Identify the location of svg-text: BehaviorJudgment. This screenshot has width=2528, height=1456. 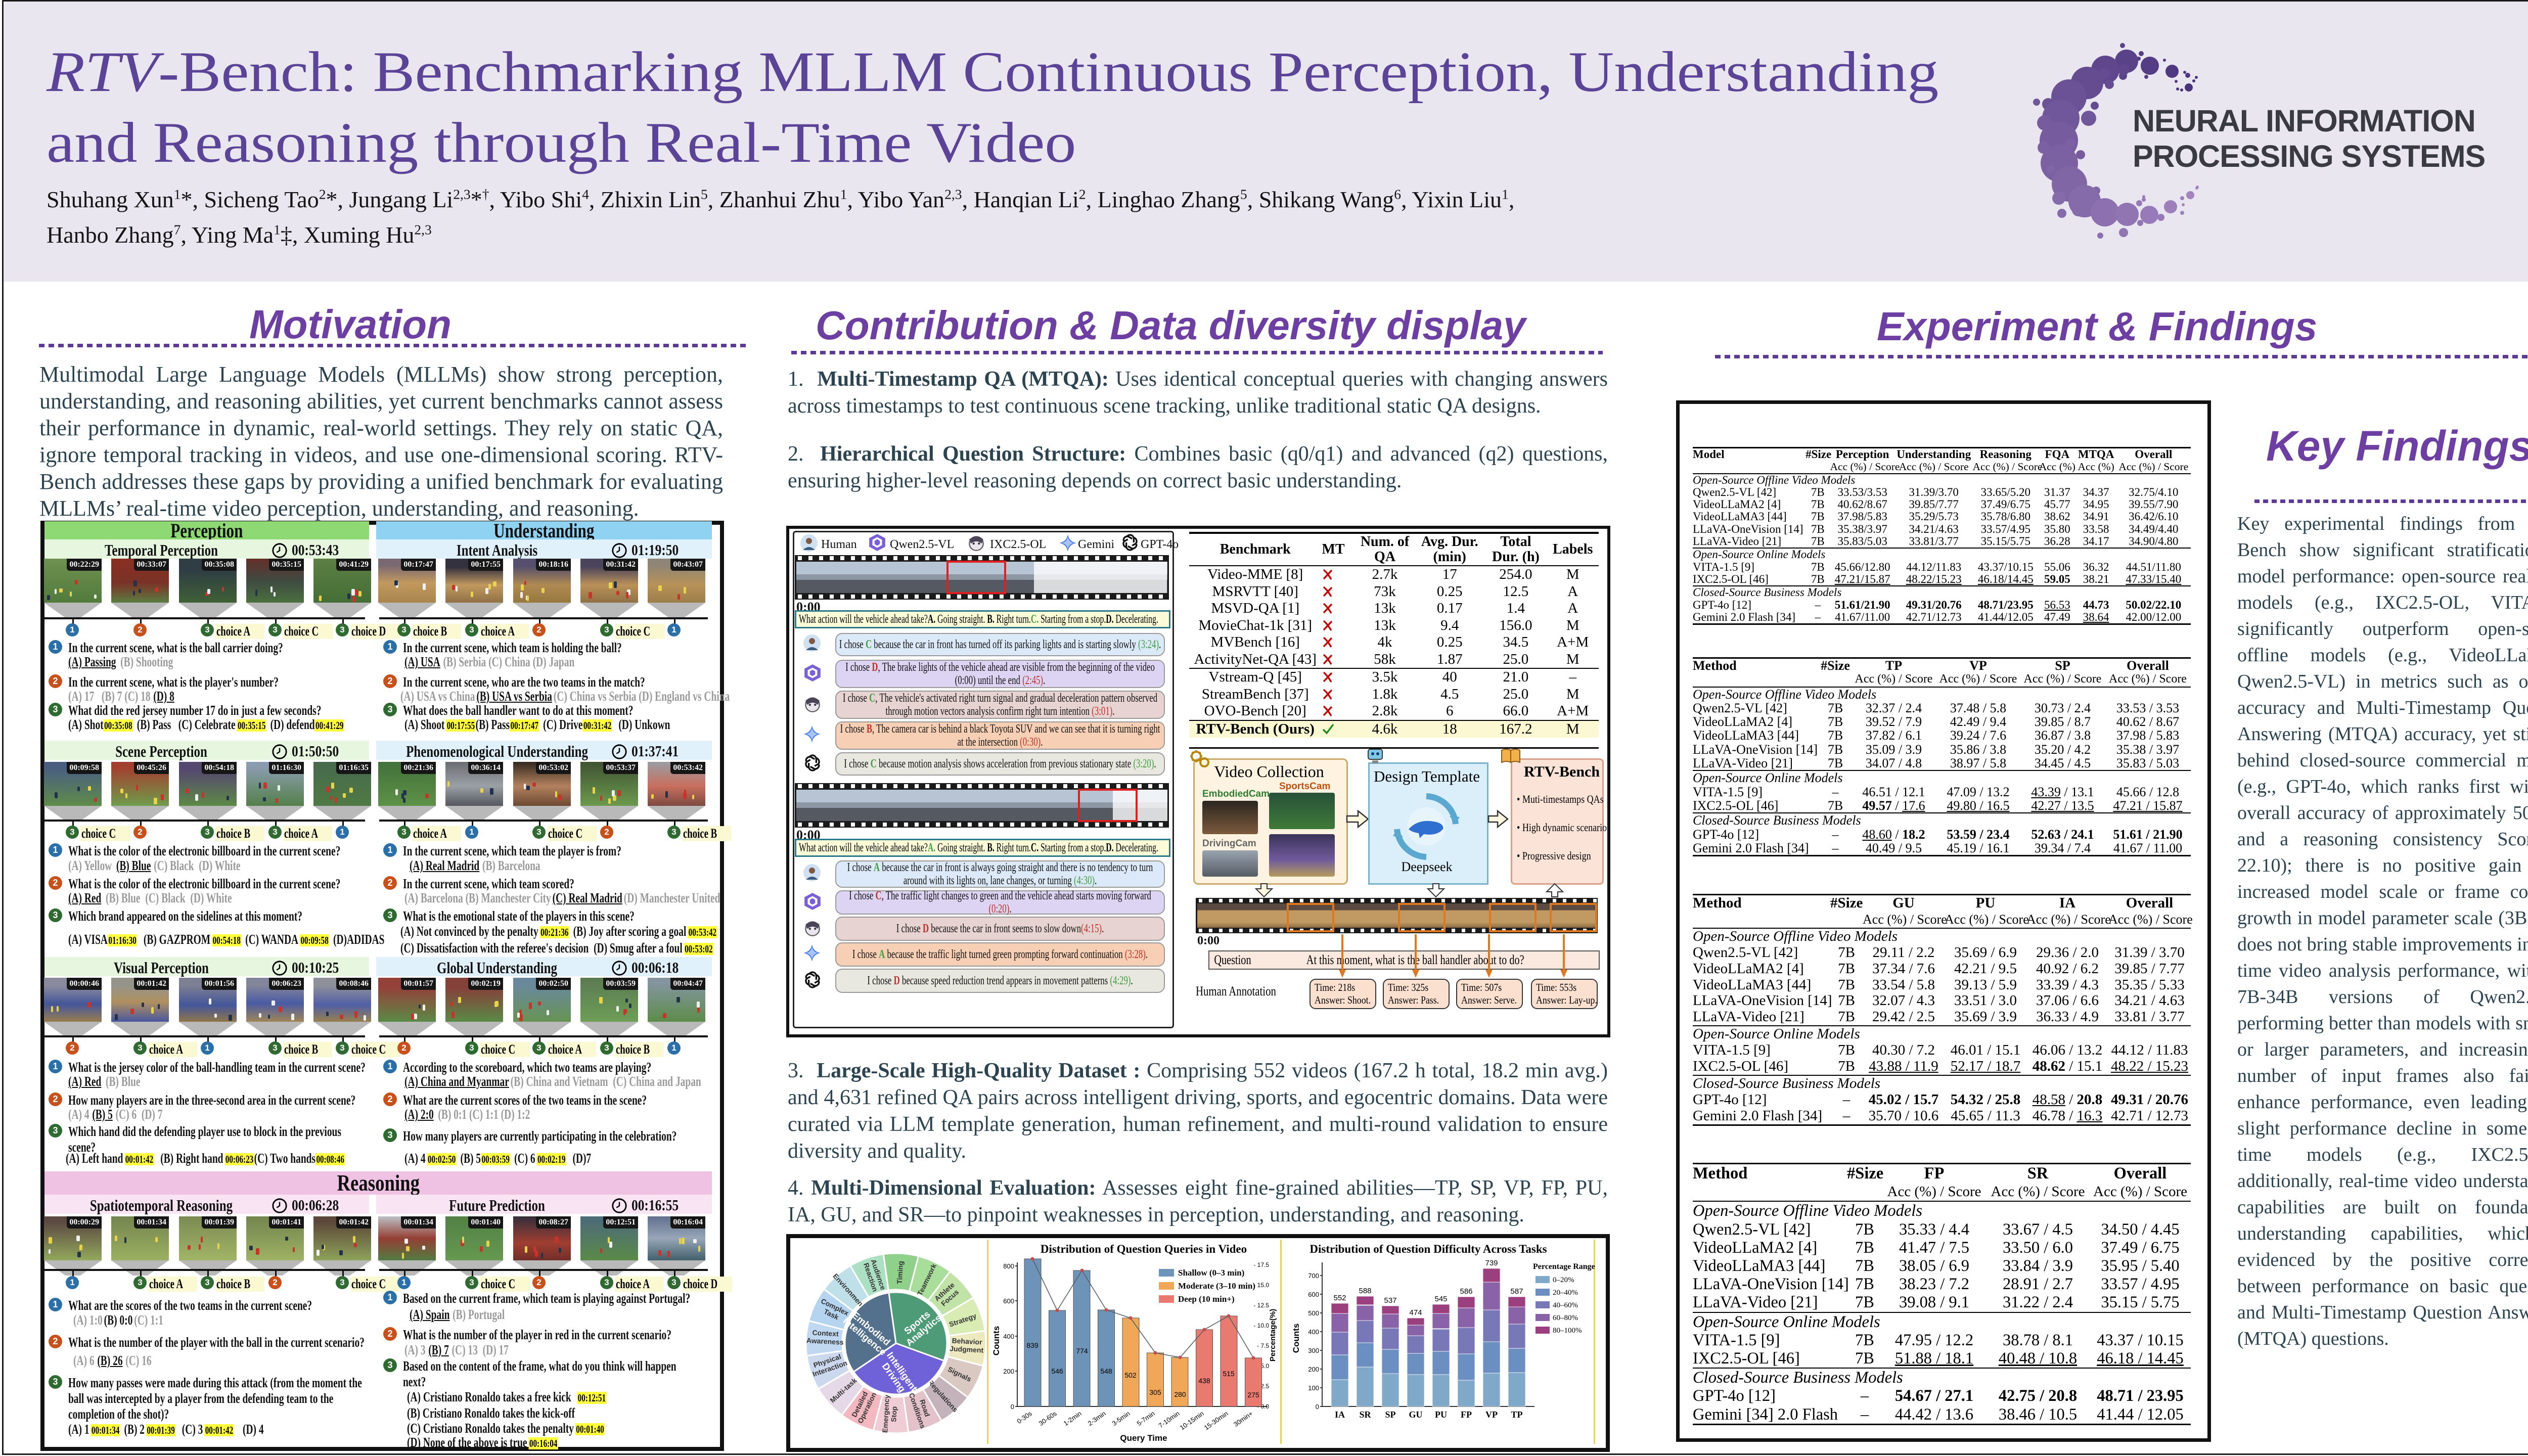
(967, 1345).